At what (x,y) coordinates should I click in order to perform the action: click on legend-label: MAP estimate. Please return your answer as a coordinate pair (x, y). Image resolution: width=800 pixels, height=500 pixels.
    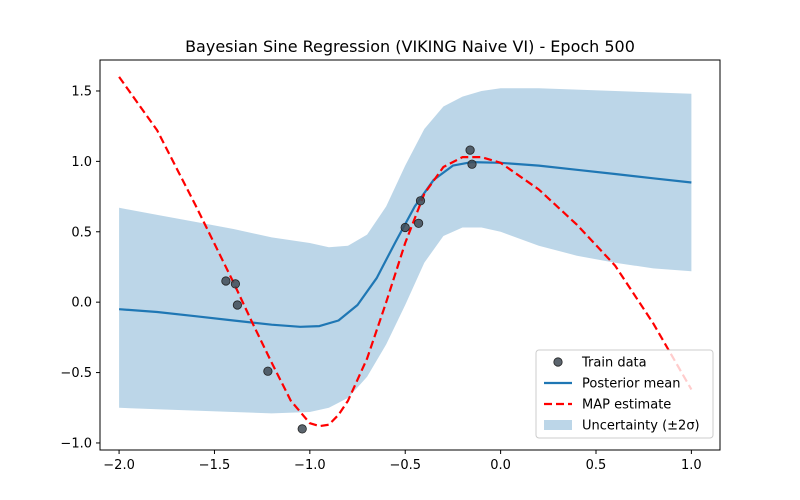
    Looking at the image, I should click on (626, 405).